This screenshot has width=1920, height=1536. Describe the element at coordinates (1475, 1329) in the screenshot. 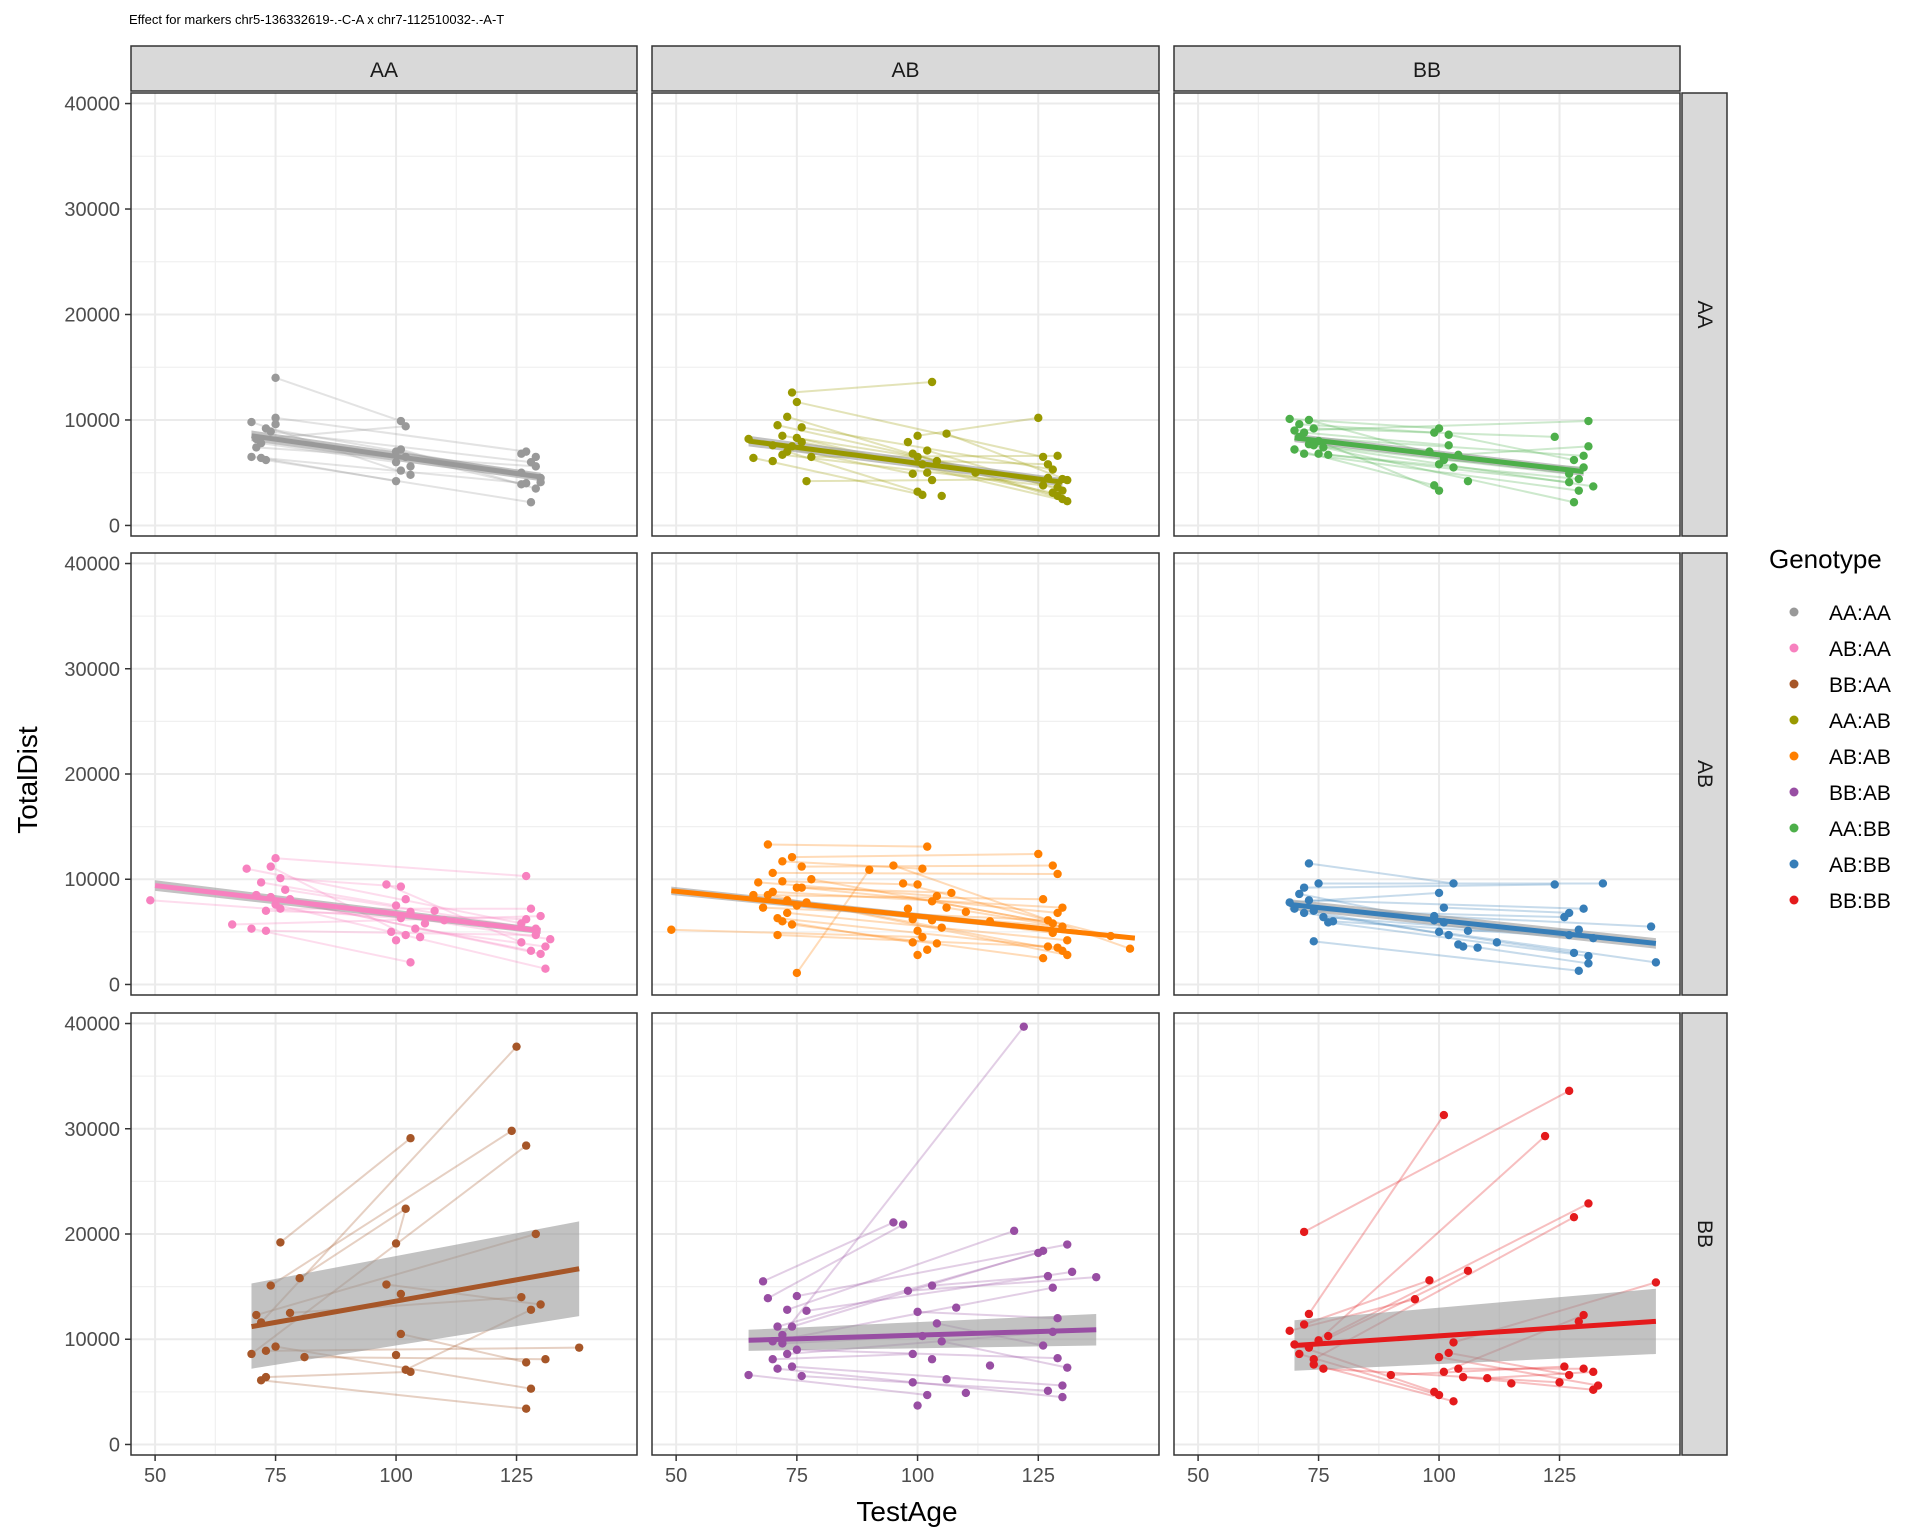

I see `confidence-band` at that location.